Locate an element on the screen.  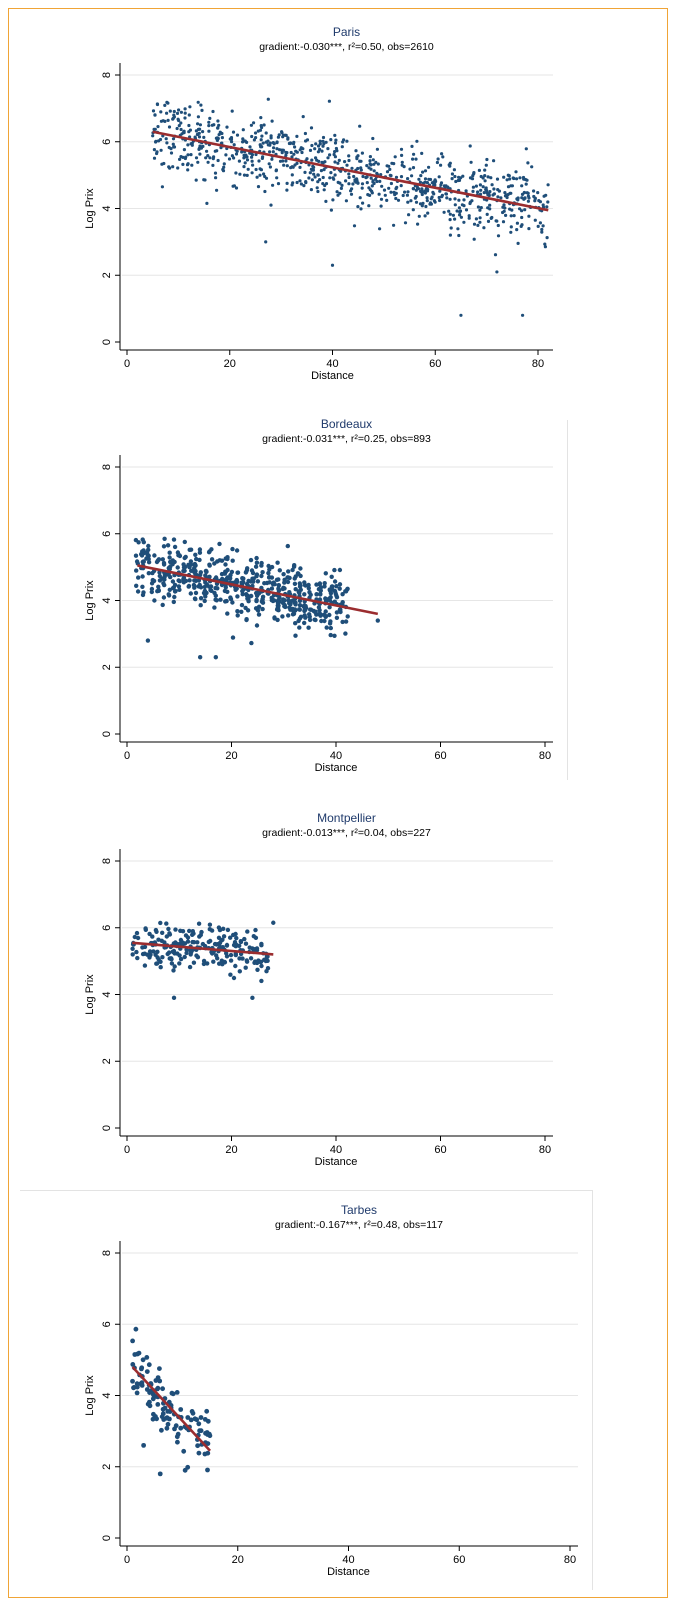
chart-subtitle: gradient:-0.167***, r²=0.48, obs=117 is located at coordinates (359, 1225).